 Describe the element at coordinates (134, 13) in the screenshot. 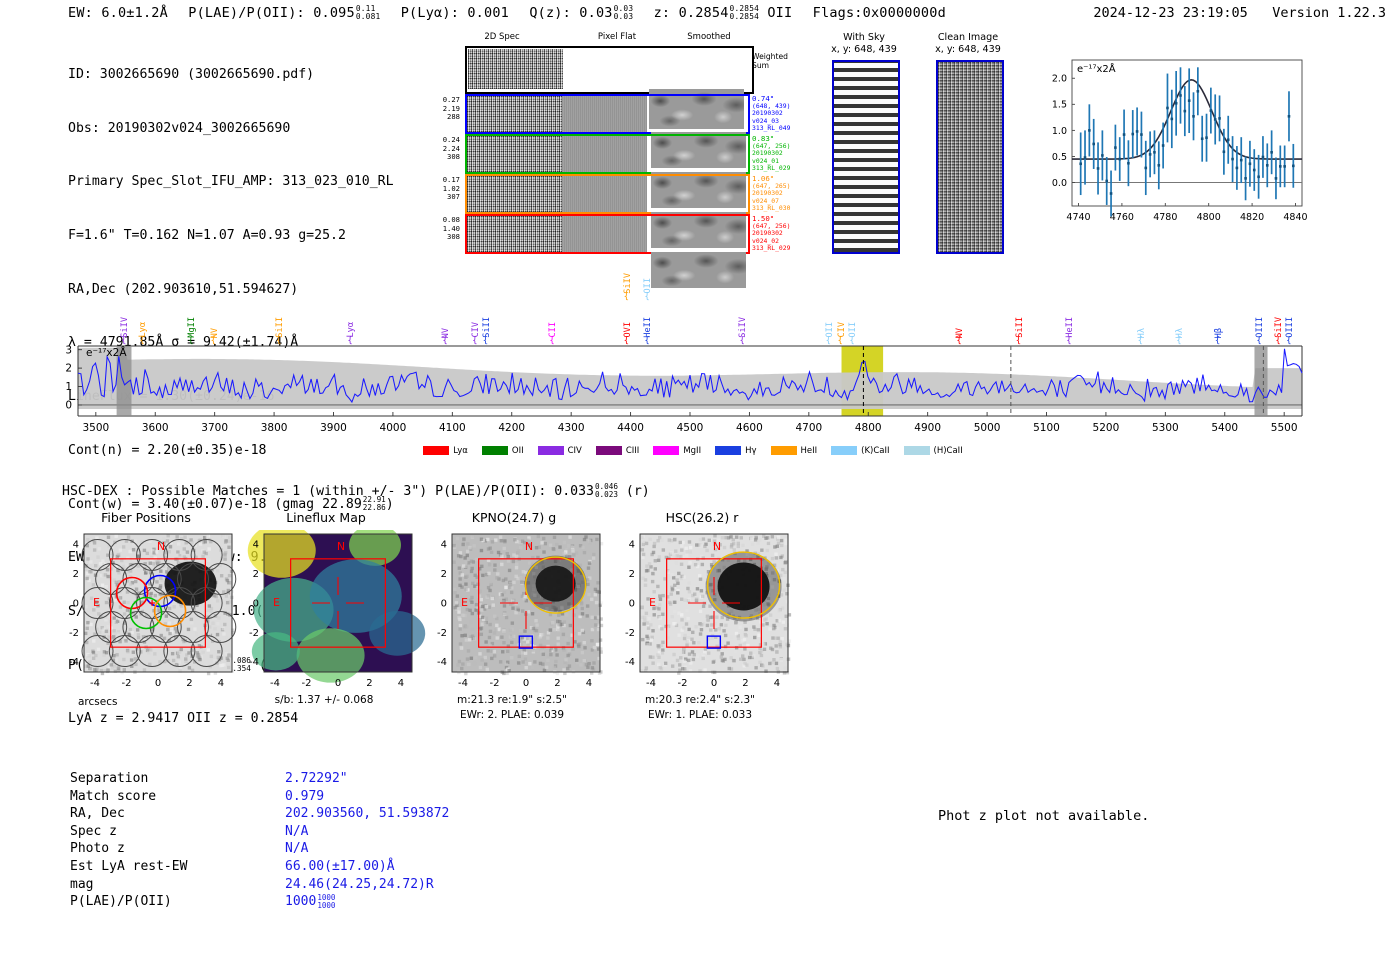

I see `ew-value: 6.0±1.2Å` at that location.